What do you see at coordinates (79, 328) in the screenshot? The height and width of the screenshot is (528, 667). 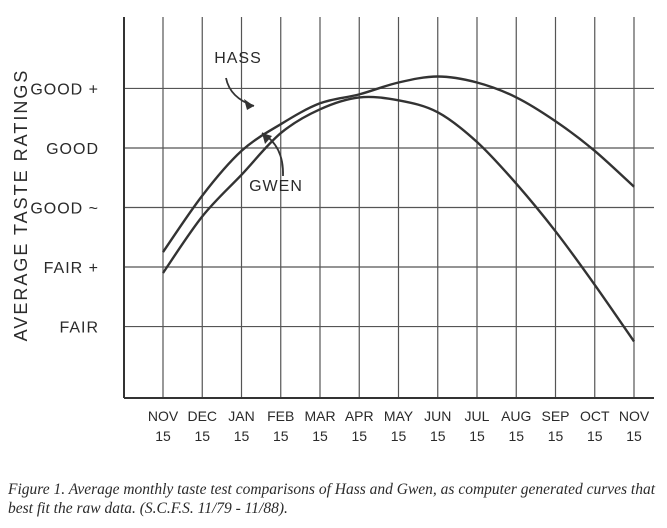 I see `y-tick-label: FAIR` at bounding box center [79, 328].